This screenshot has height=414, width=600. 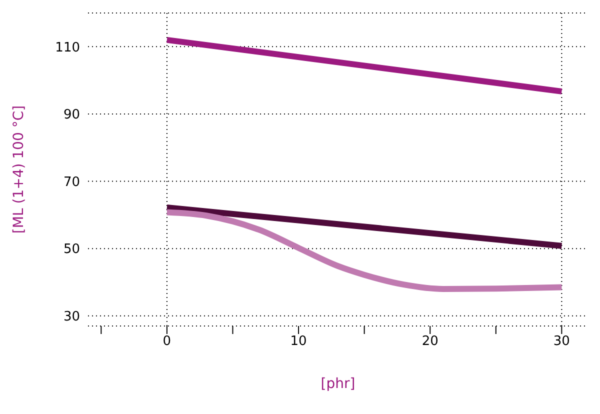 I want to click on y-tick-label: 30, so click(x=71, y=317).